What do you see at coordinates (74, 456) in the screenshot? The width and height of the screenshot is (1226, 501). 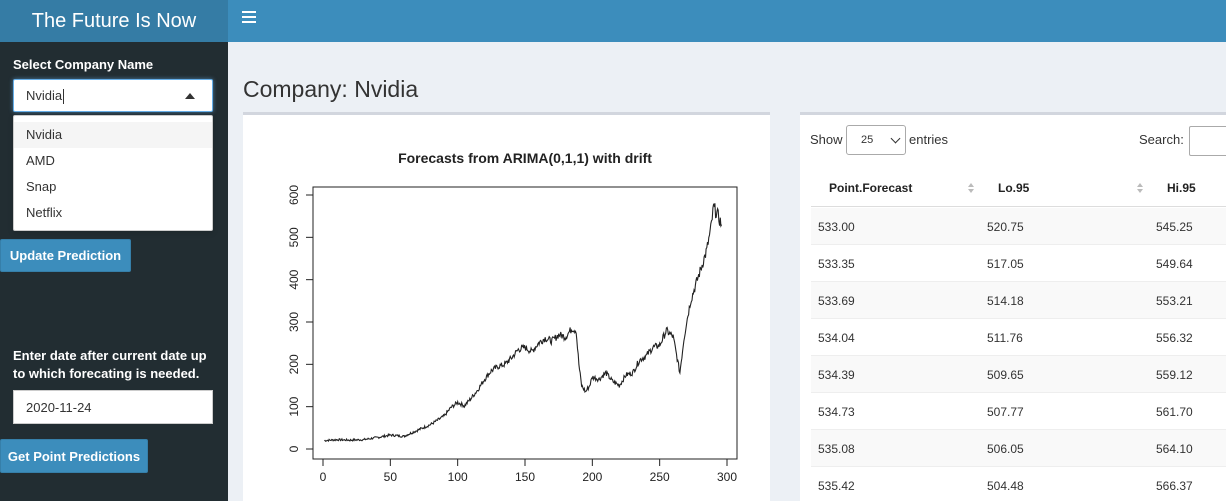 I see `get-point-predictions-button: Get Point Predictions` at bounding box center [74, 456].